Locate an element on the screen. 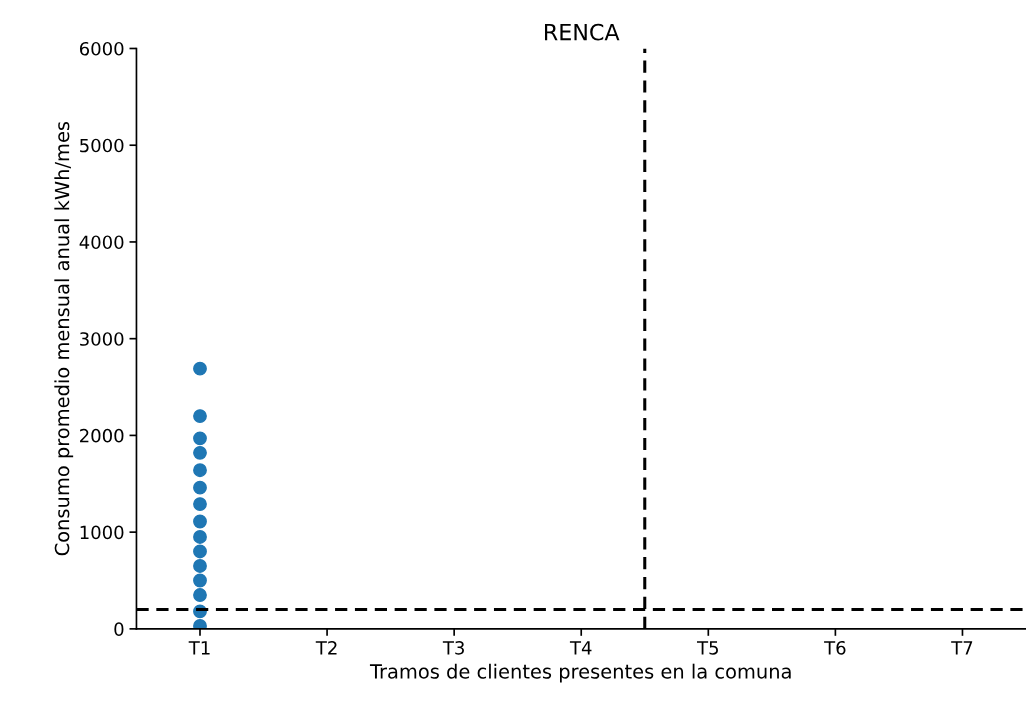 The image size is (1026, 713). x-tick-label: T5 is located at coordinates (707, 648).